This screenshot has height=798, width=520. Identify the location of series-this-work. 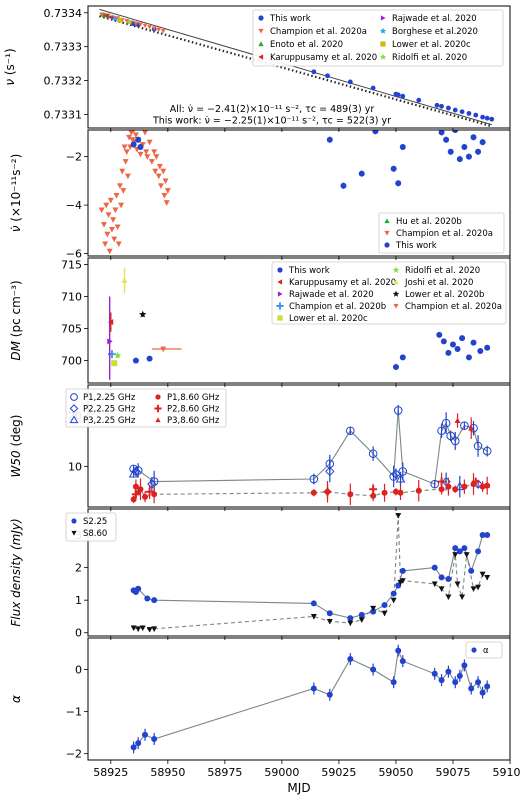
(311, 350).